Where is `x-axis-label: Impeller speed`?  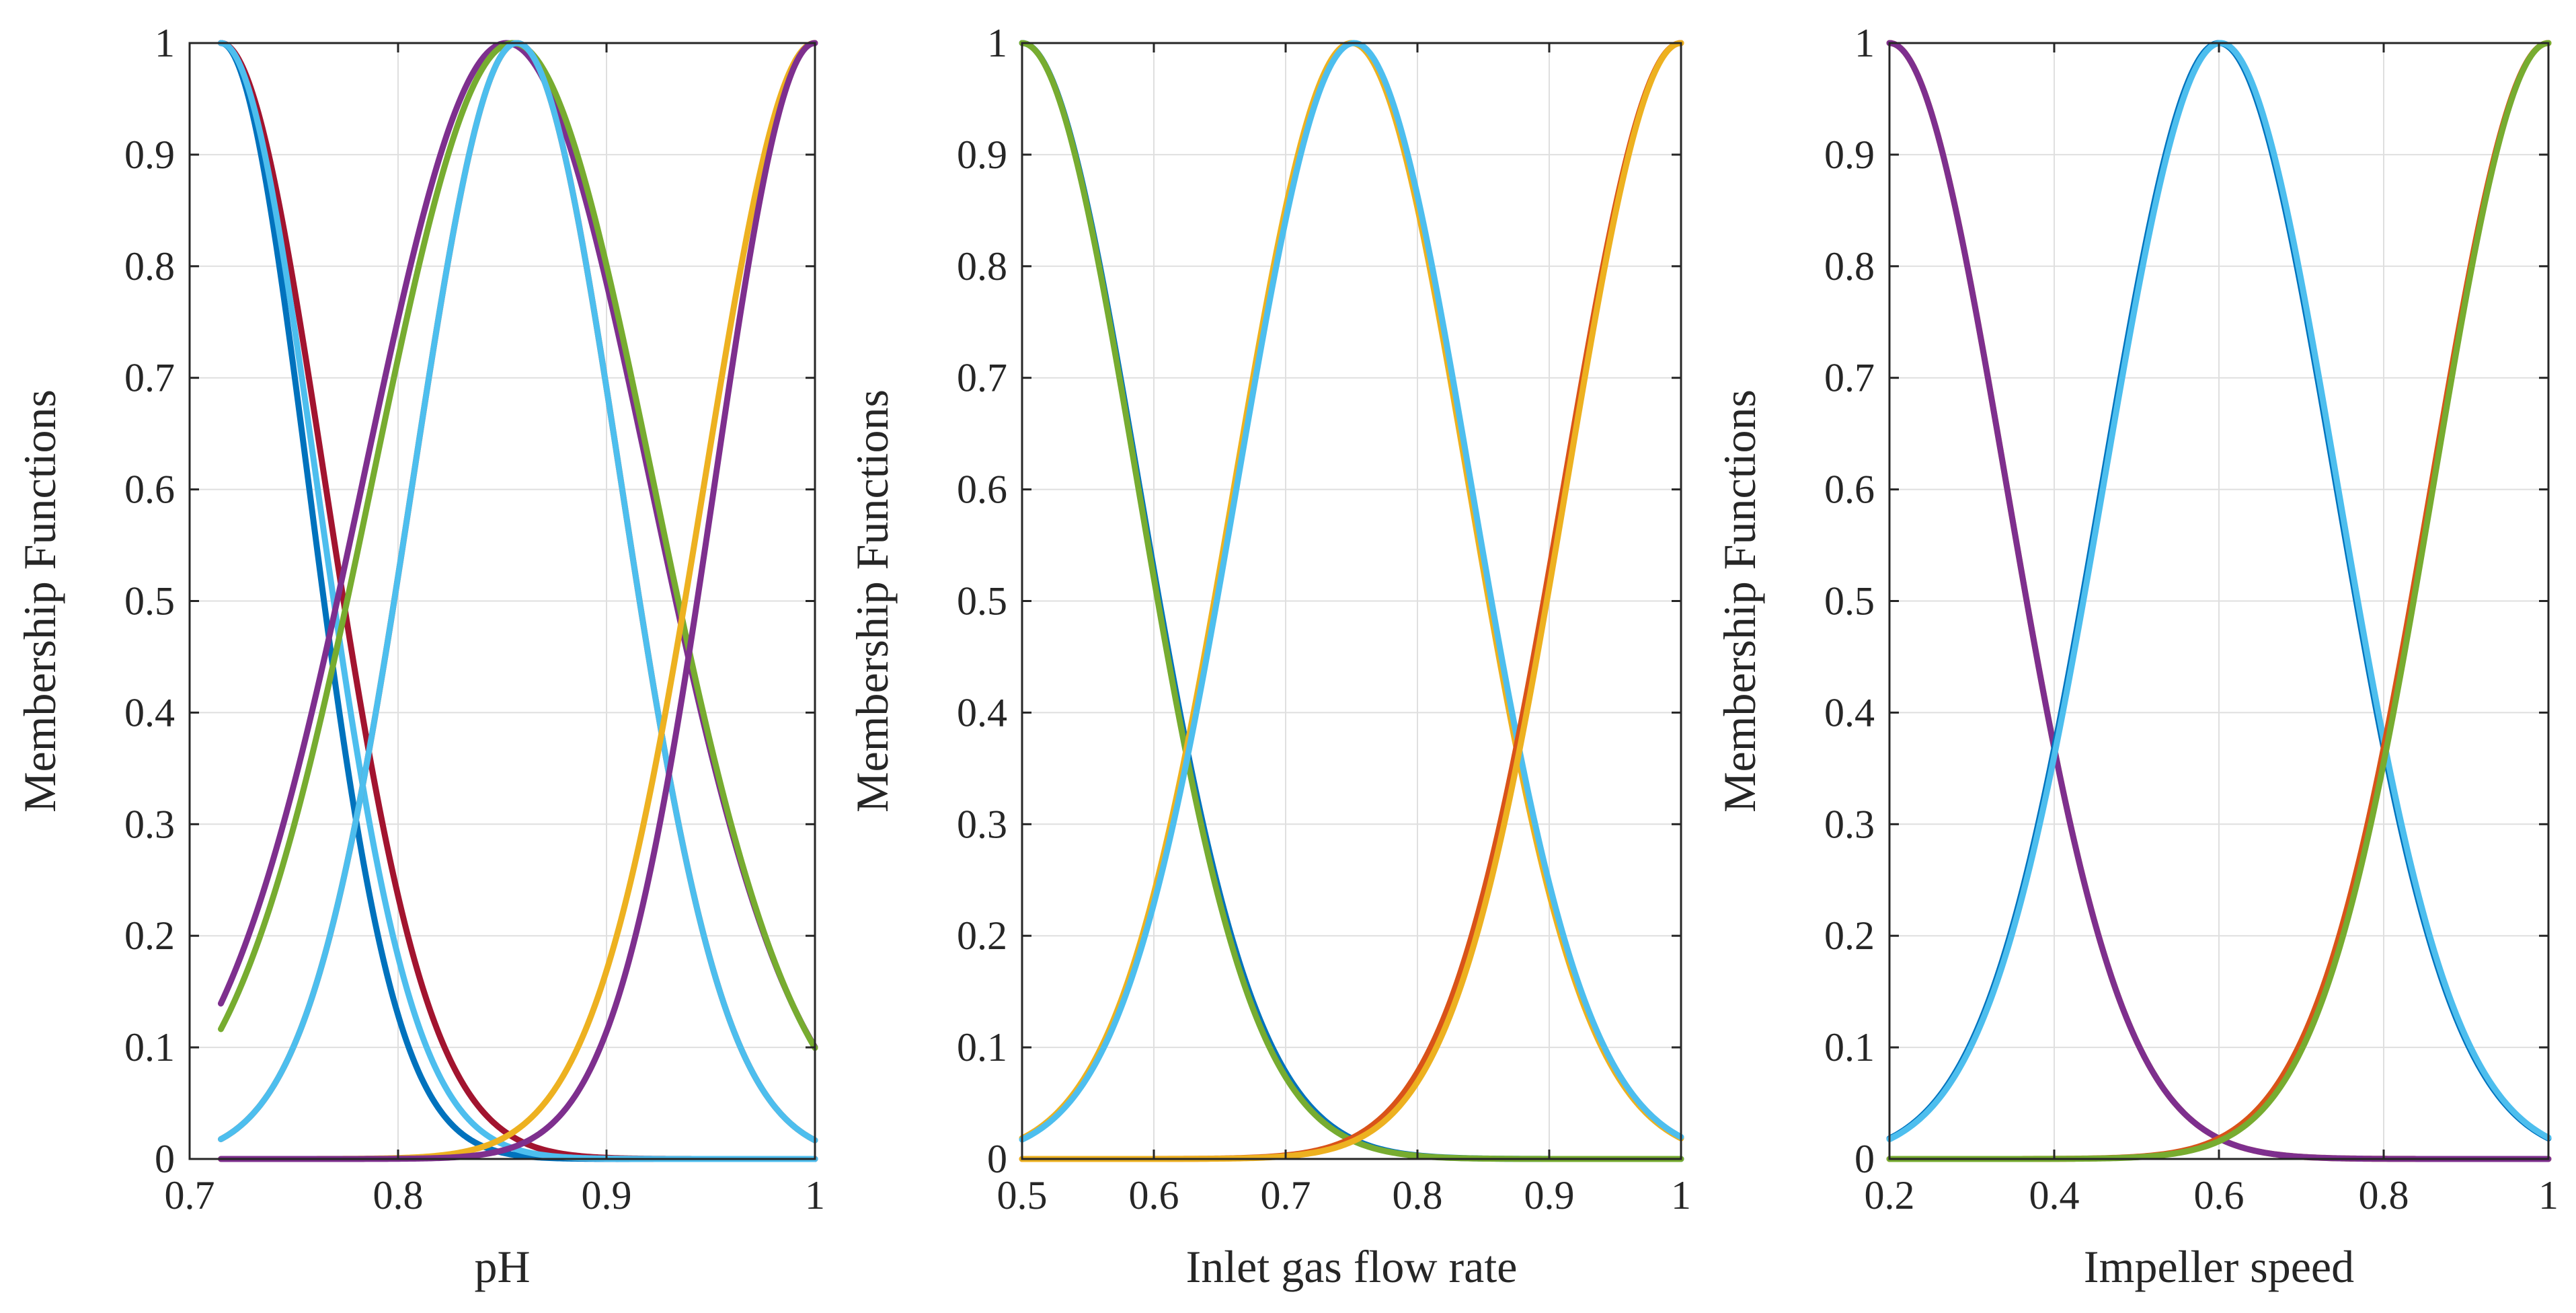
x-axis-label: Impeller speed is located at coordinates (2219, 1266).